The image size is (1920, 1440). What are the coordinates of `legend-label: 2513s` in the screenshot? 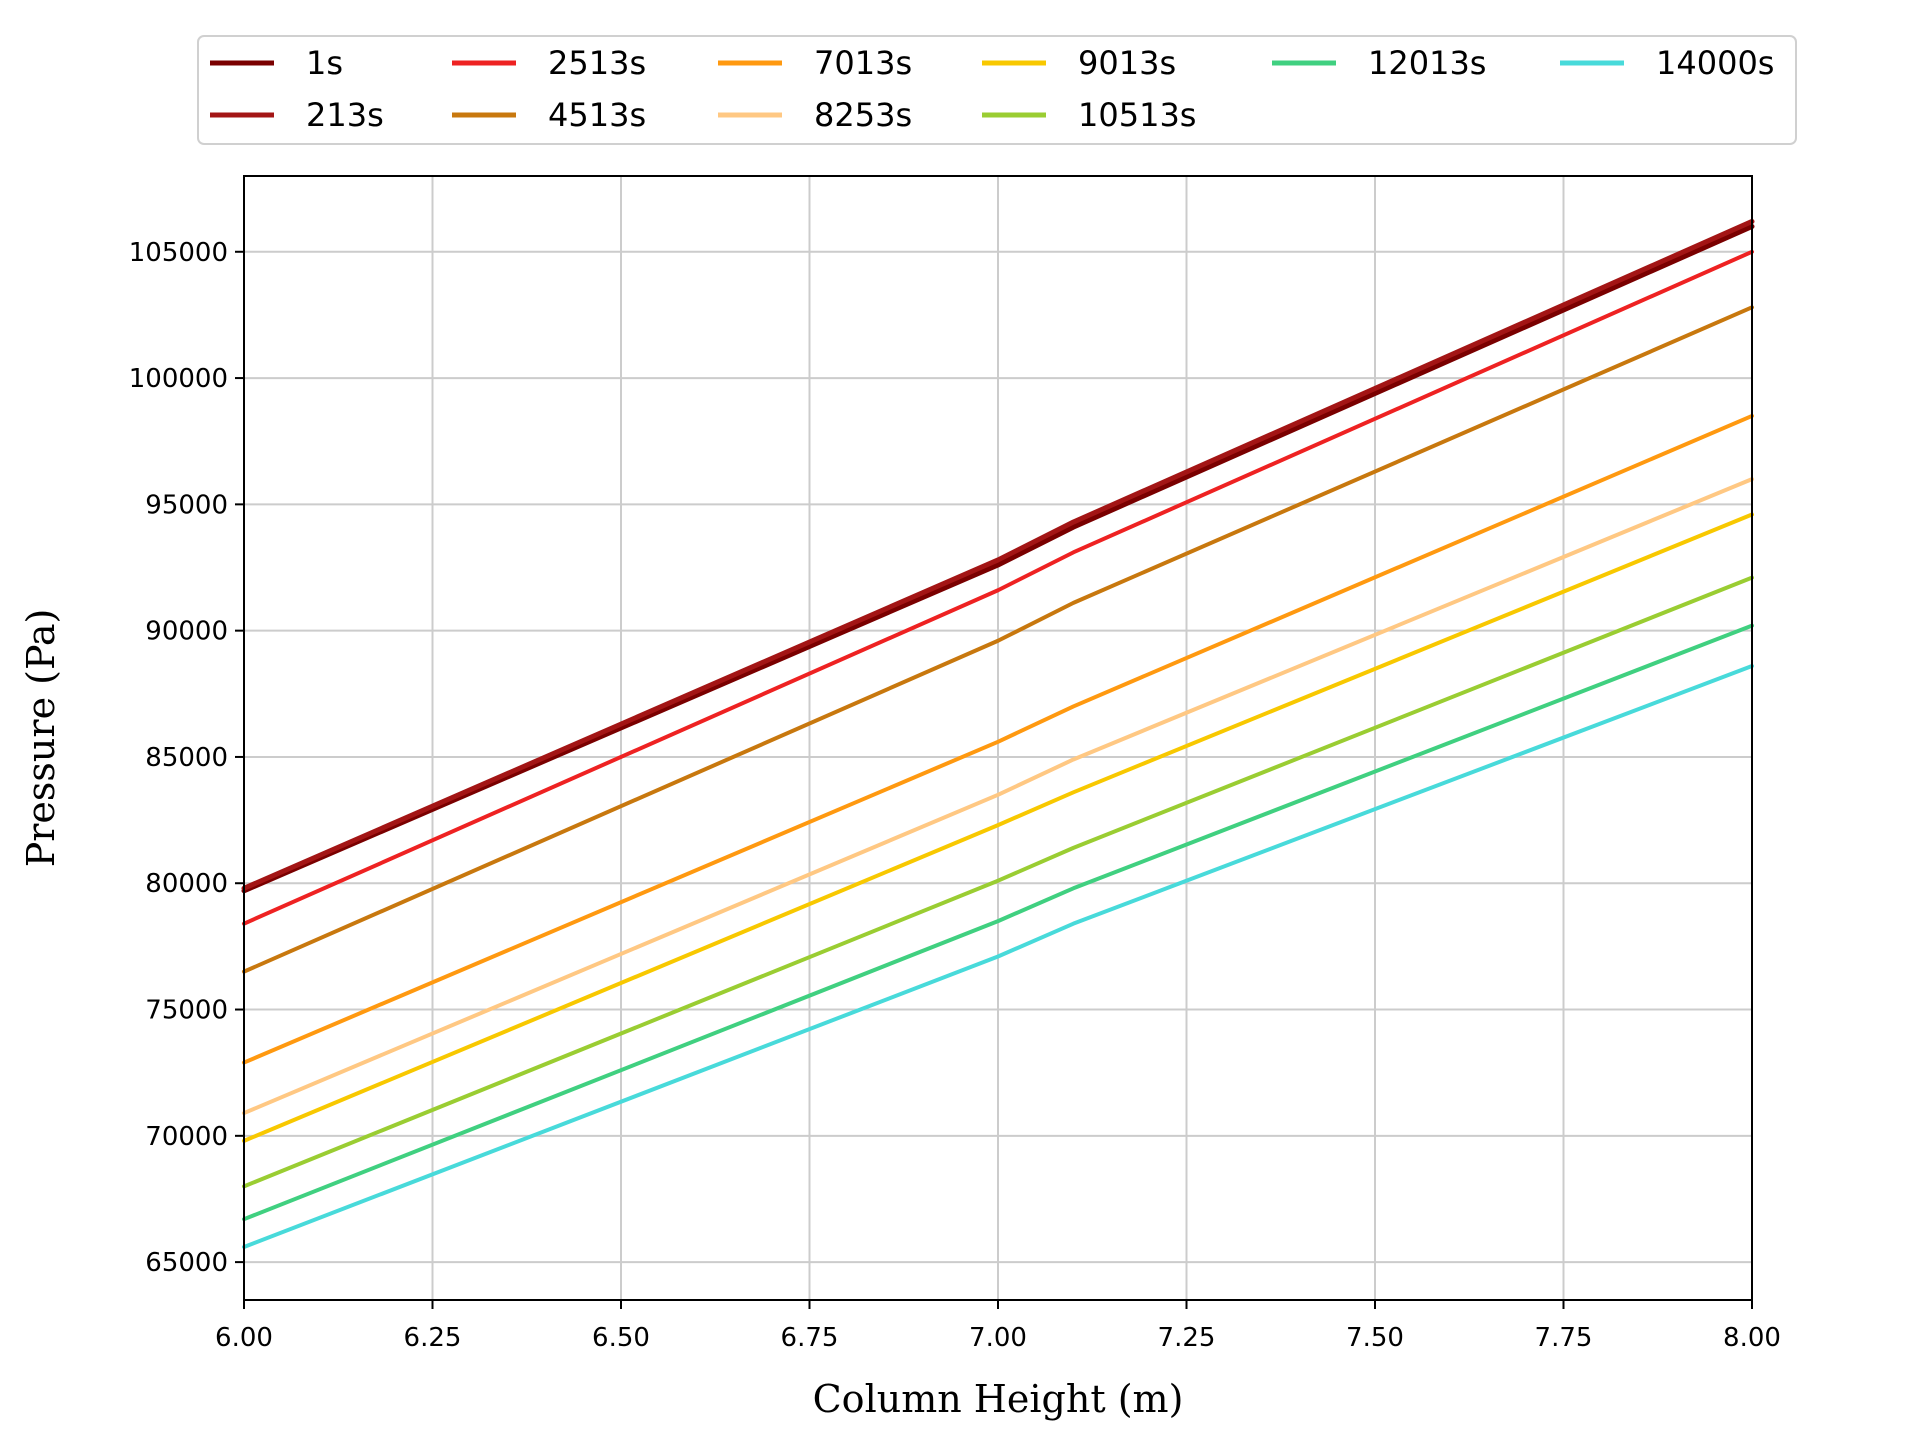 It's located at (597, 63).